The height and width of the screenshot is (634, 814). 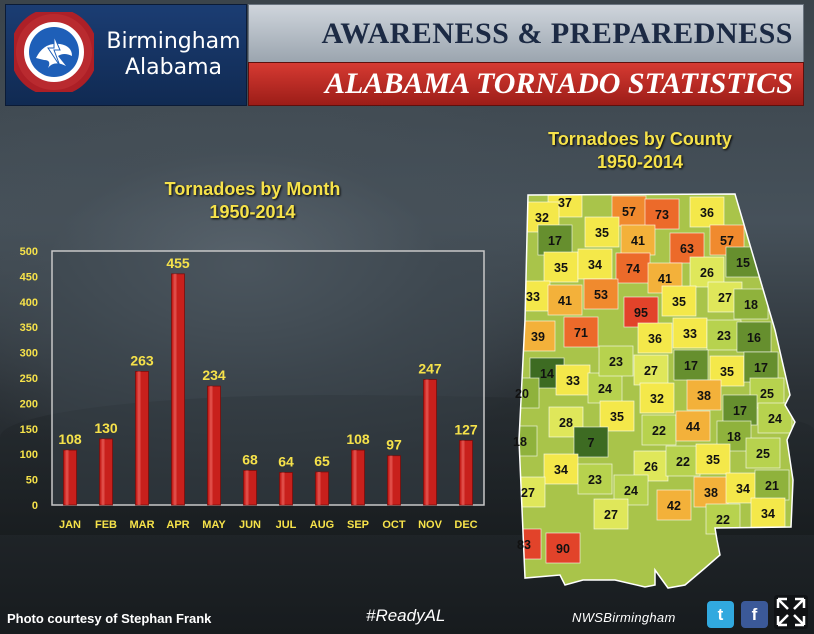 I want to click on bar-chart-title-block: Tornadoes by Month 1950-2014, so click(x=252, y=201).